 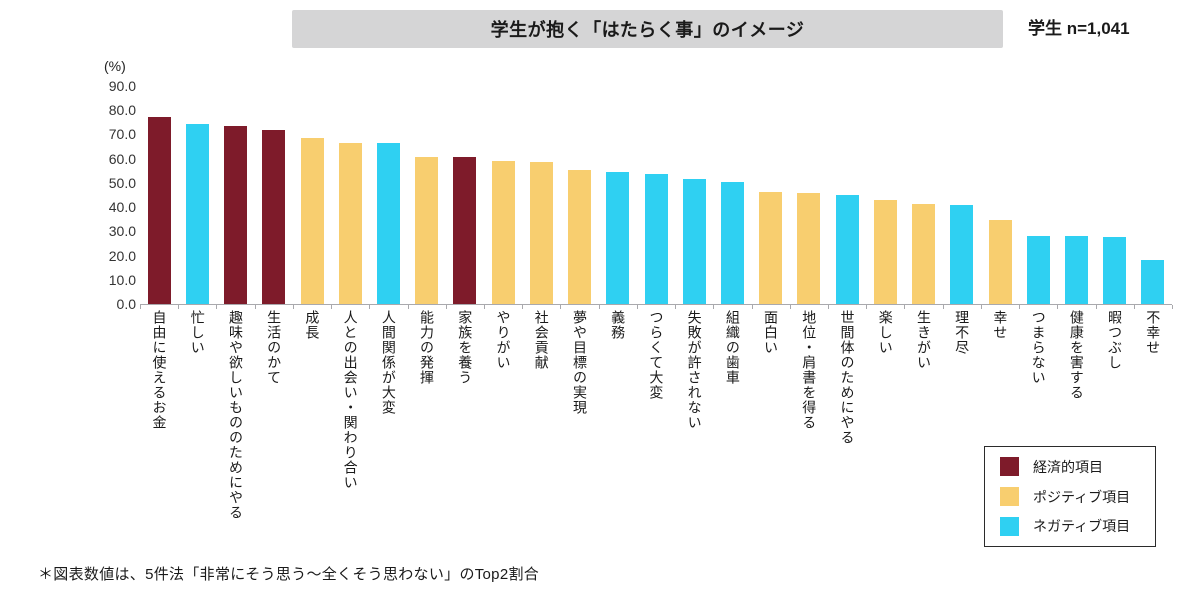 What do you see at coordinates (388, 362) in the screenshot?
I see `category-label: 人間関係が大変` at bounding box center [388, 362].